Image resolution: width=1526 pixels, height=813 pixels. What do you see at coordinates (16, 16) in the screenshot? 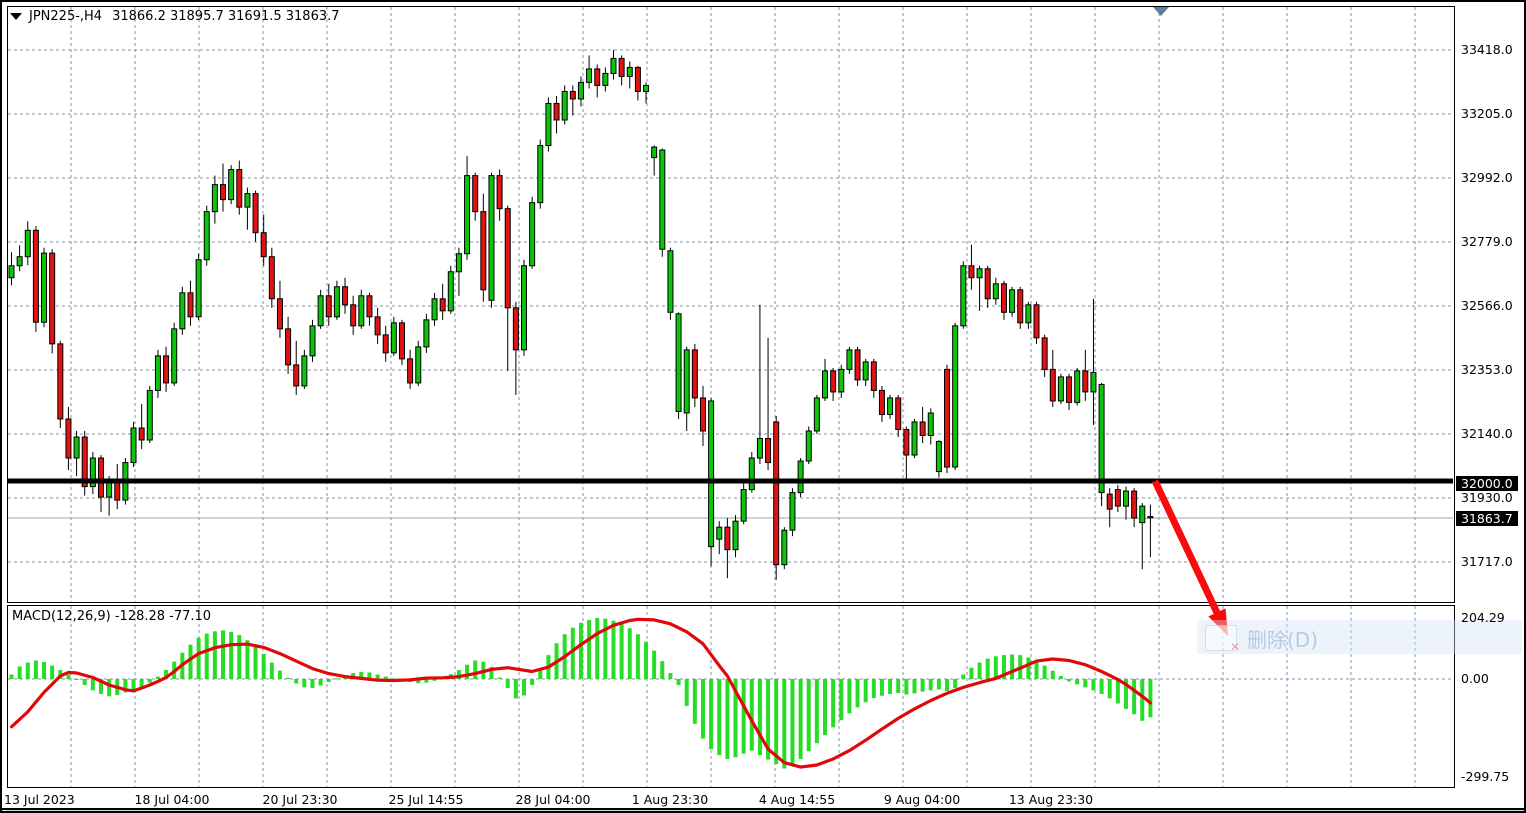
I see `symbol-dropdown-icon` at bounding box center [16, 16].